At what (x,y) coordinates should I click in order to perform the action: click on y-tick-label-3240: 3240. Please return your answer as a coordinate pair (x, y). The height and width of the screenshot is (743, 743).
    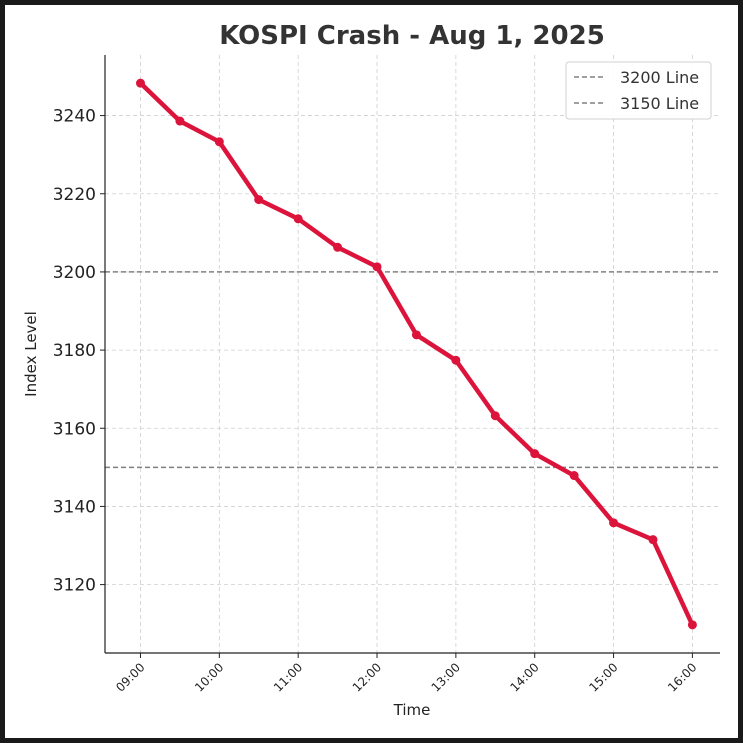
    Looking at the image, I should click on (74, 117).